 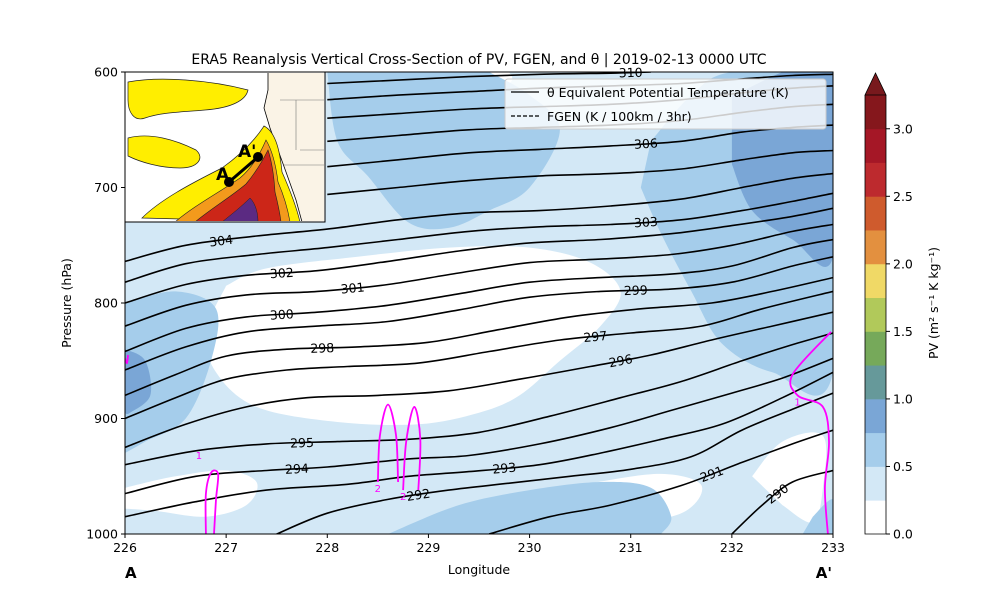 I want to click on theta-contour-label-310: 310, so click(x=631, y=73).